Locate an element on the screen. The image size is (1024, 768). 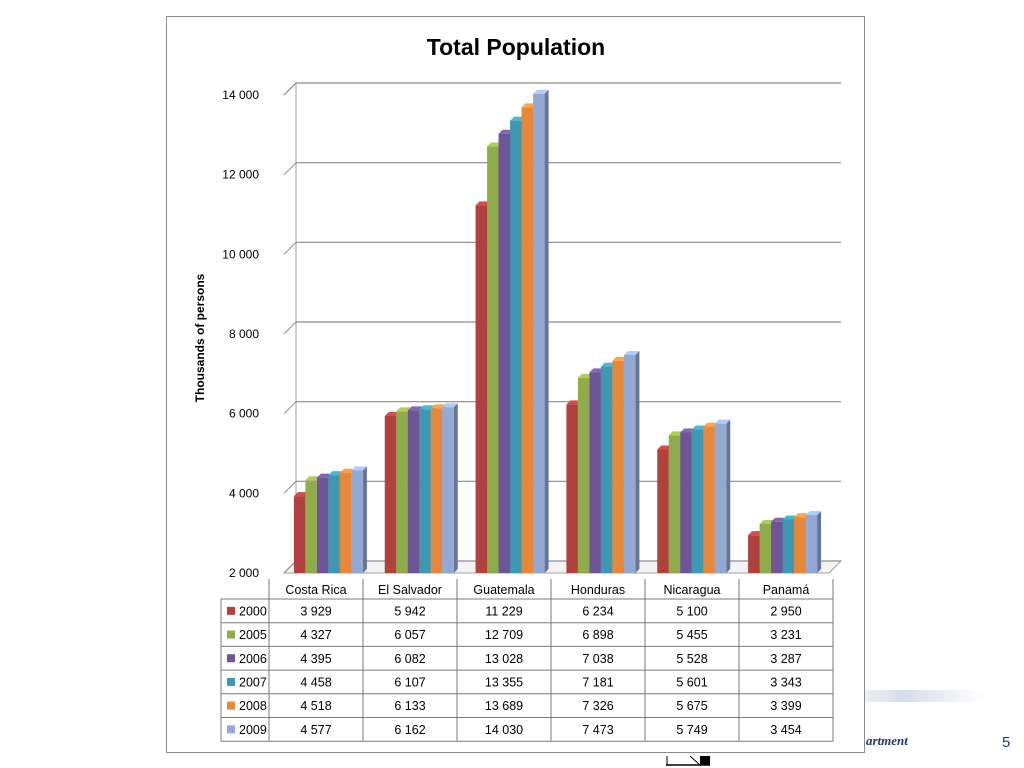
category-label: Panamá is located at coordinates (786, 590).